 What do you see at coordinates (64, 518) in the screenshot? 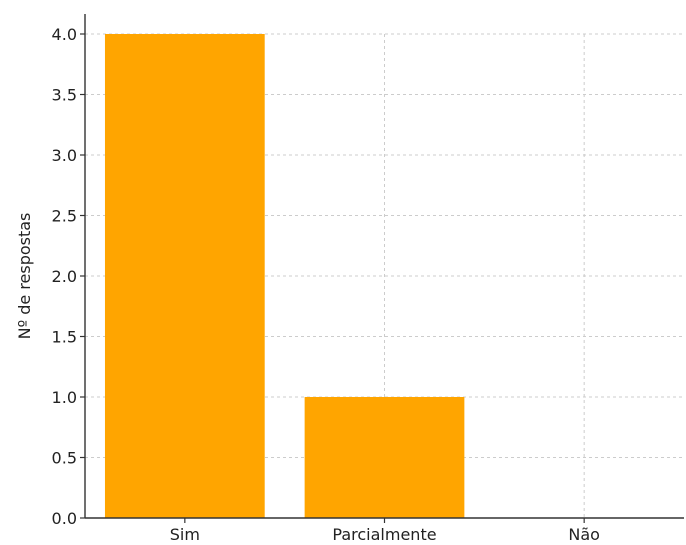
I see `y-tick-label: 0.0` at bounding box center [64, 518].